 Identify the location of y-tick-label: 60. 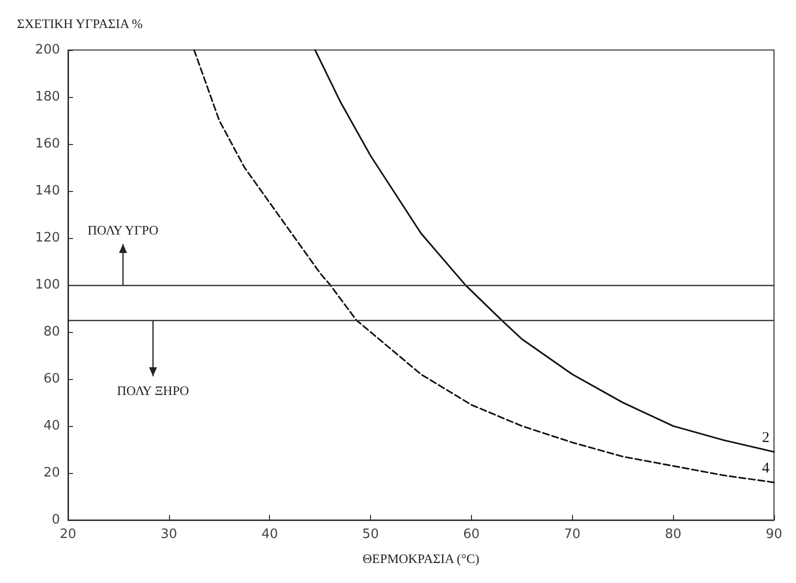
(51, 379).